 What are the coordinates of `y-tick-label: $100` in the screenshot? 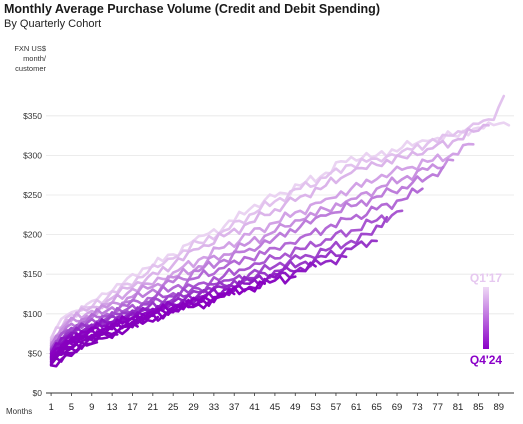 It's located at (32, 314).